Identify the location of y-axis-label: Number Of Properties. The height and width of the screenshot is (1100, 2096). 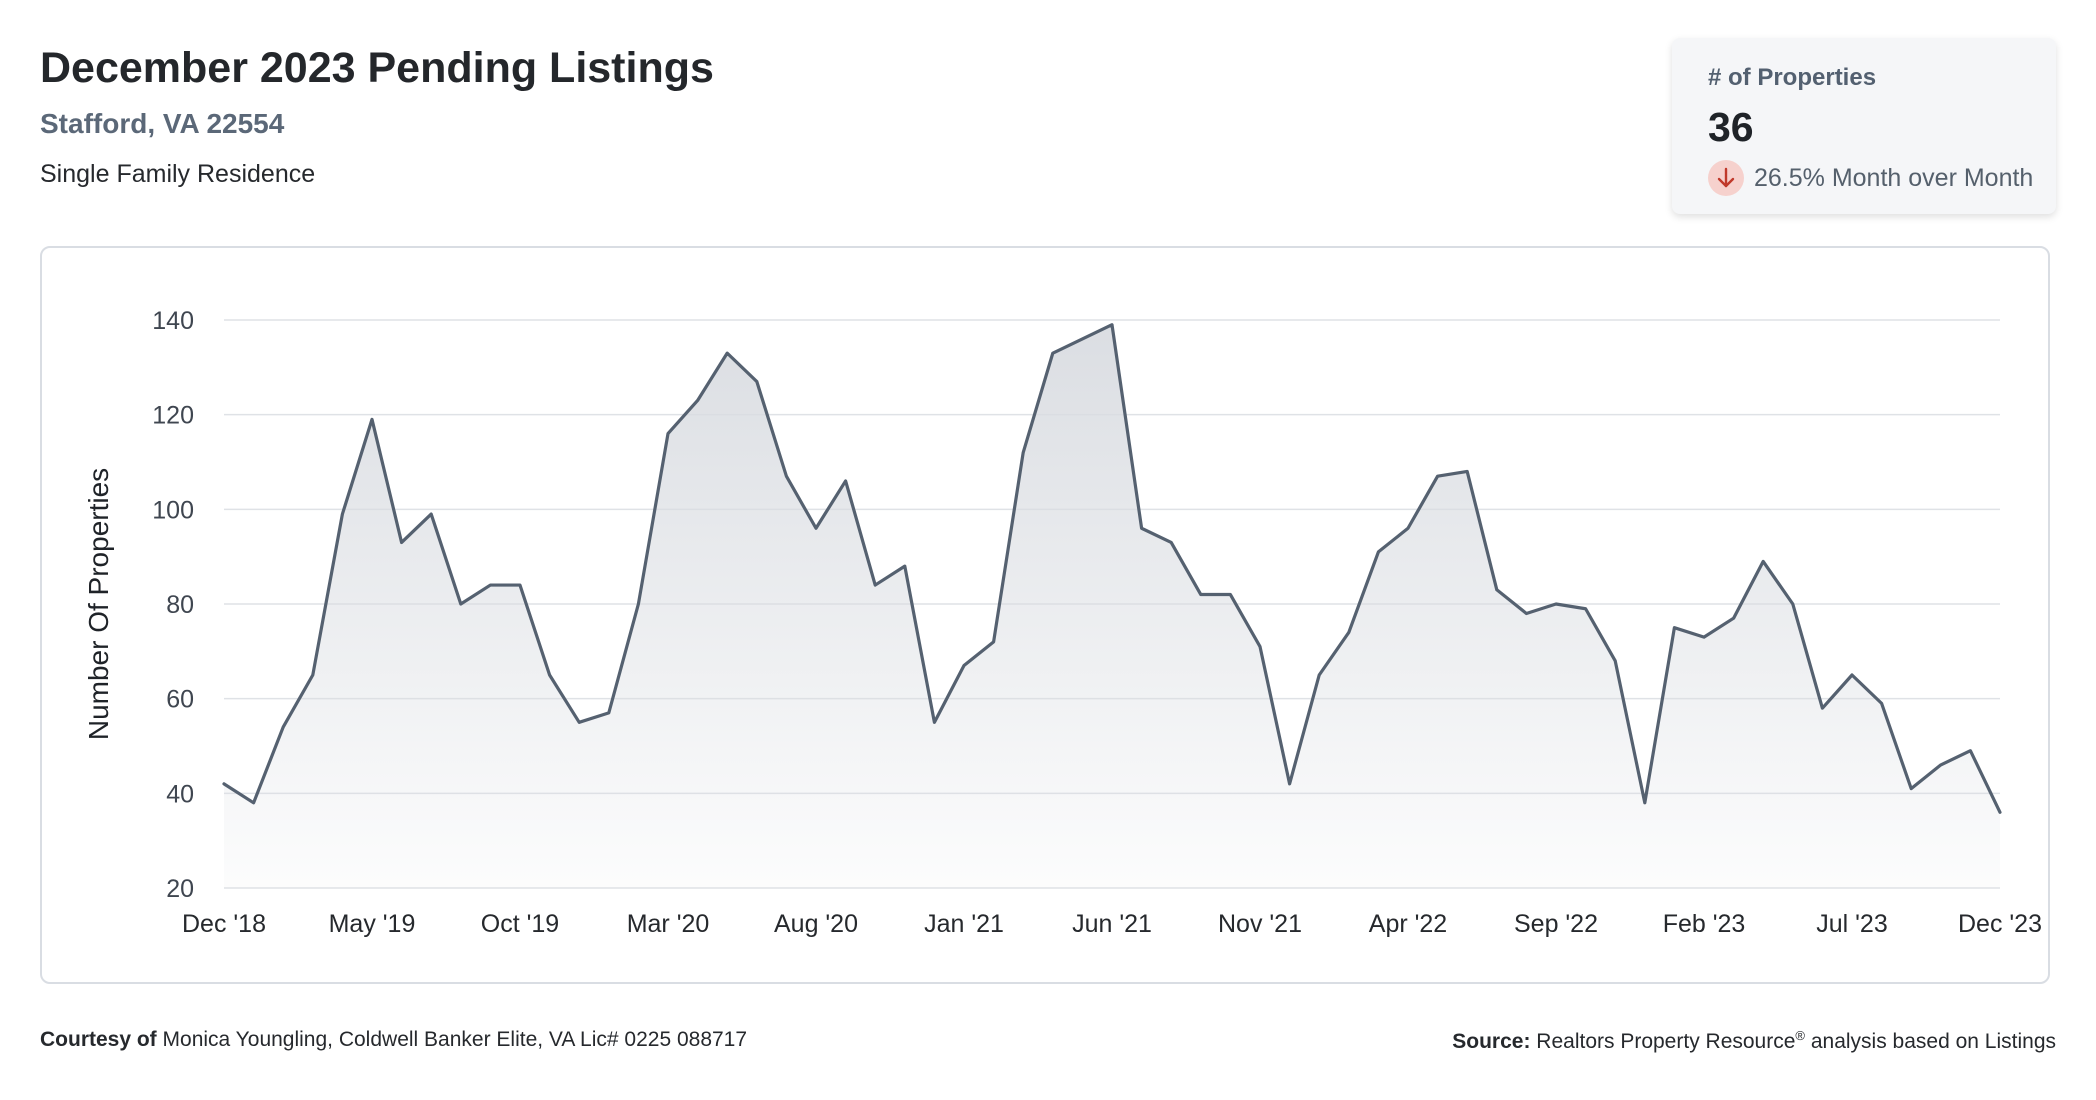
(98, 604).